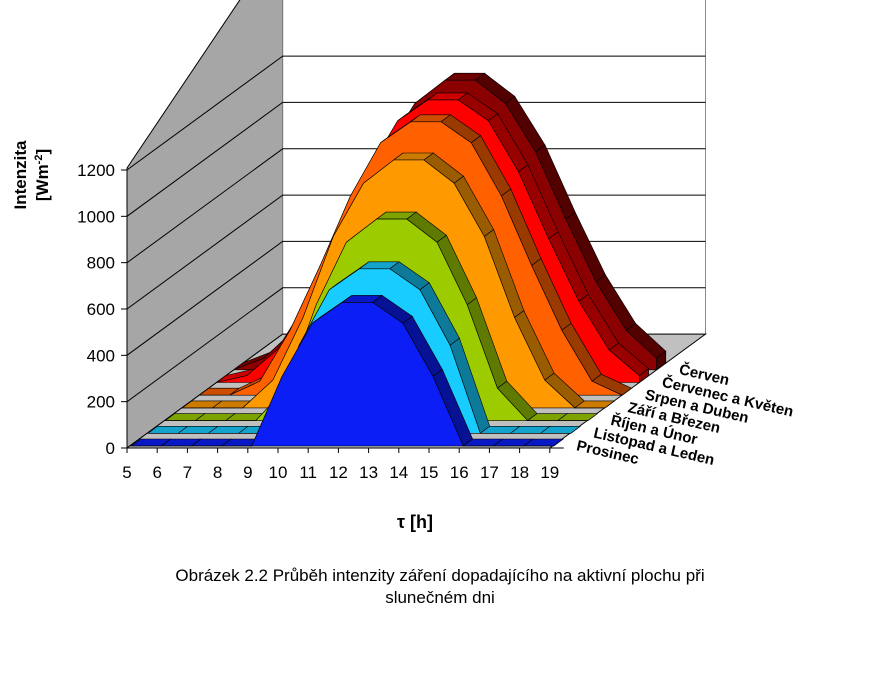 The image size is (878, 691). Describe the element at coordinates (96, 216) in the screenshot. I see `y-tick-label: 1000` at that location.